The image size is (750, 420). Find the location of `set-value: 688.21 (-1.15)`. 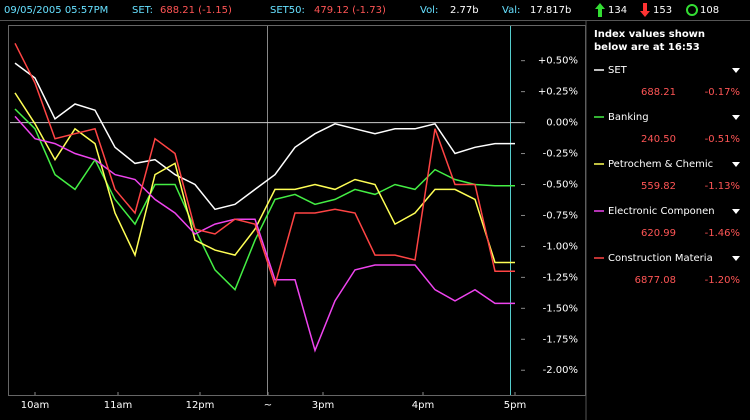

set-value: 688.21 (-1.15) is located at coordinates (196, 10).